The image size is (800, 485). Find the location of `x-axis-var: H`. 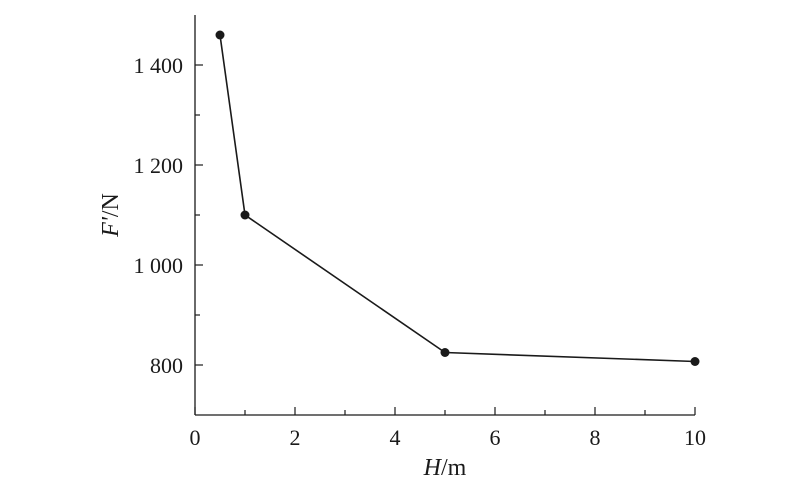

x-axis-var: H is located at coordinates (433, 468).